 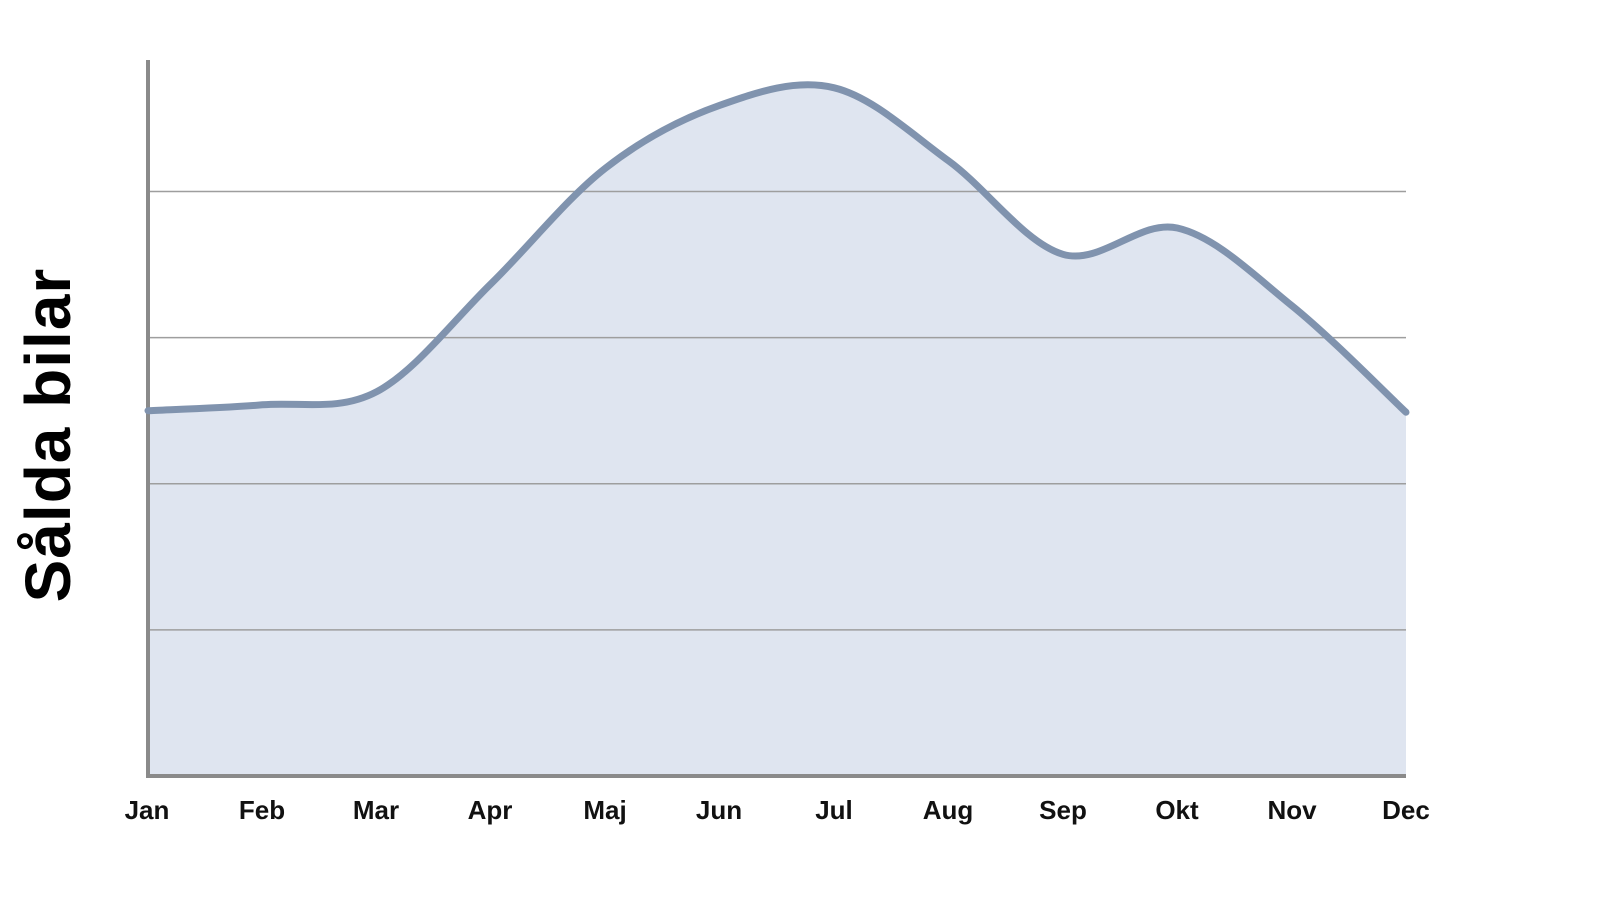 What do you see at coordinates (262, 810) in the screenshot?
I see `x-axis-label: Feb` at bounding box center [262, 810].